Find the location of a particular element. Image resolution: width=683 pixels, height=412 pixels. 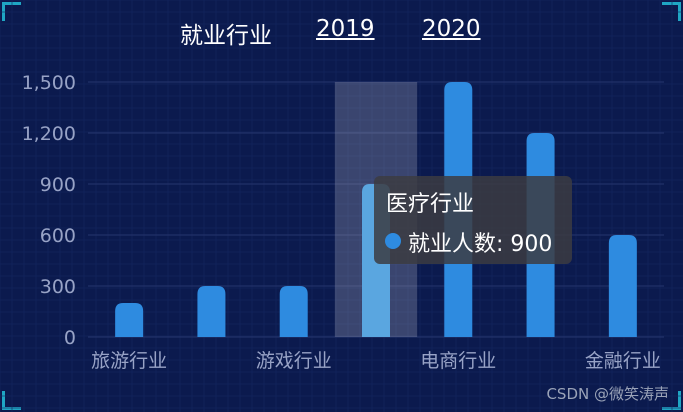

bar-游戏行业 is located at coordinates (293, 311).